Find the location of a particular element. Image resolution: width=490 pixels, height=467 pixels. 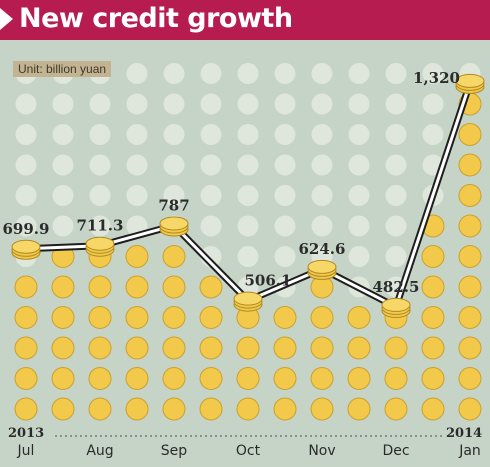

data-point-jul is located at coordinates (26, 249).